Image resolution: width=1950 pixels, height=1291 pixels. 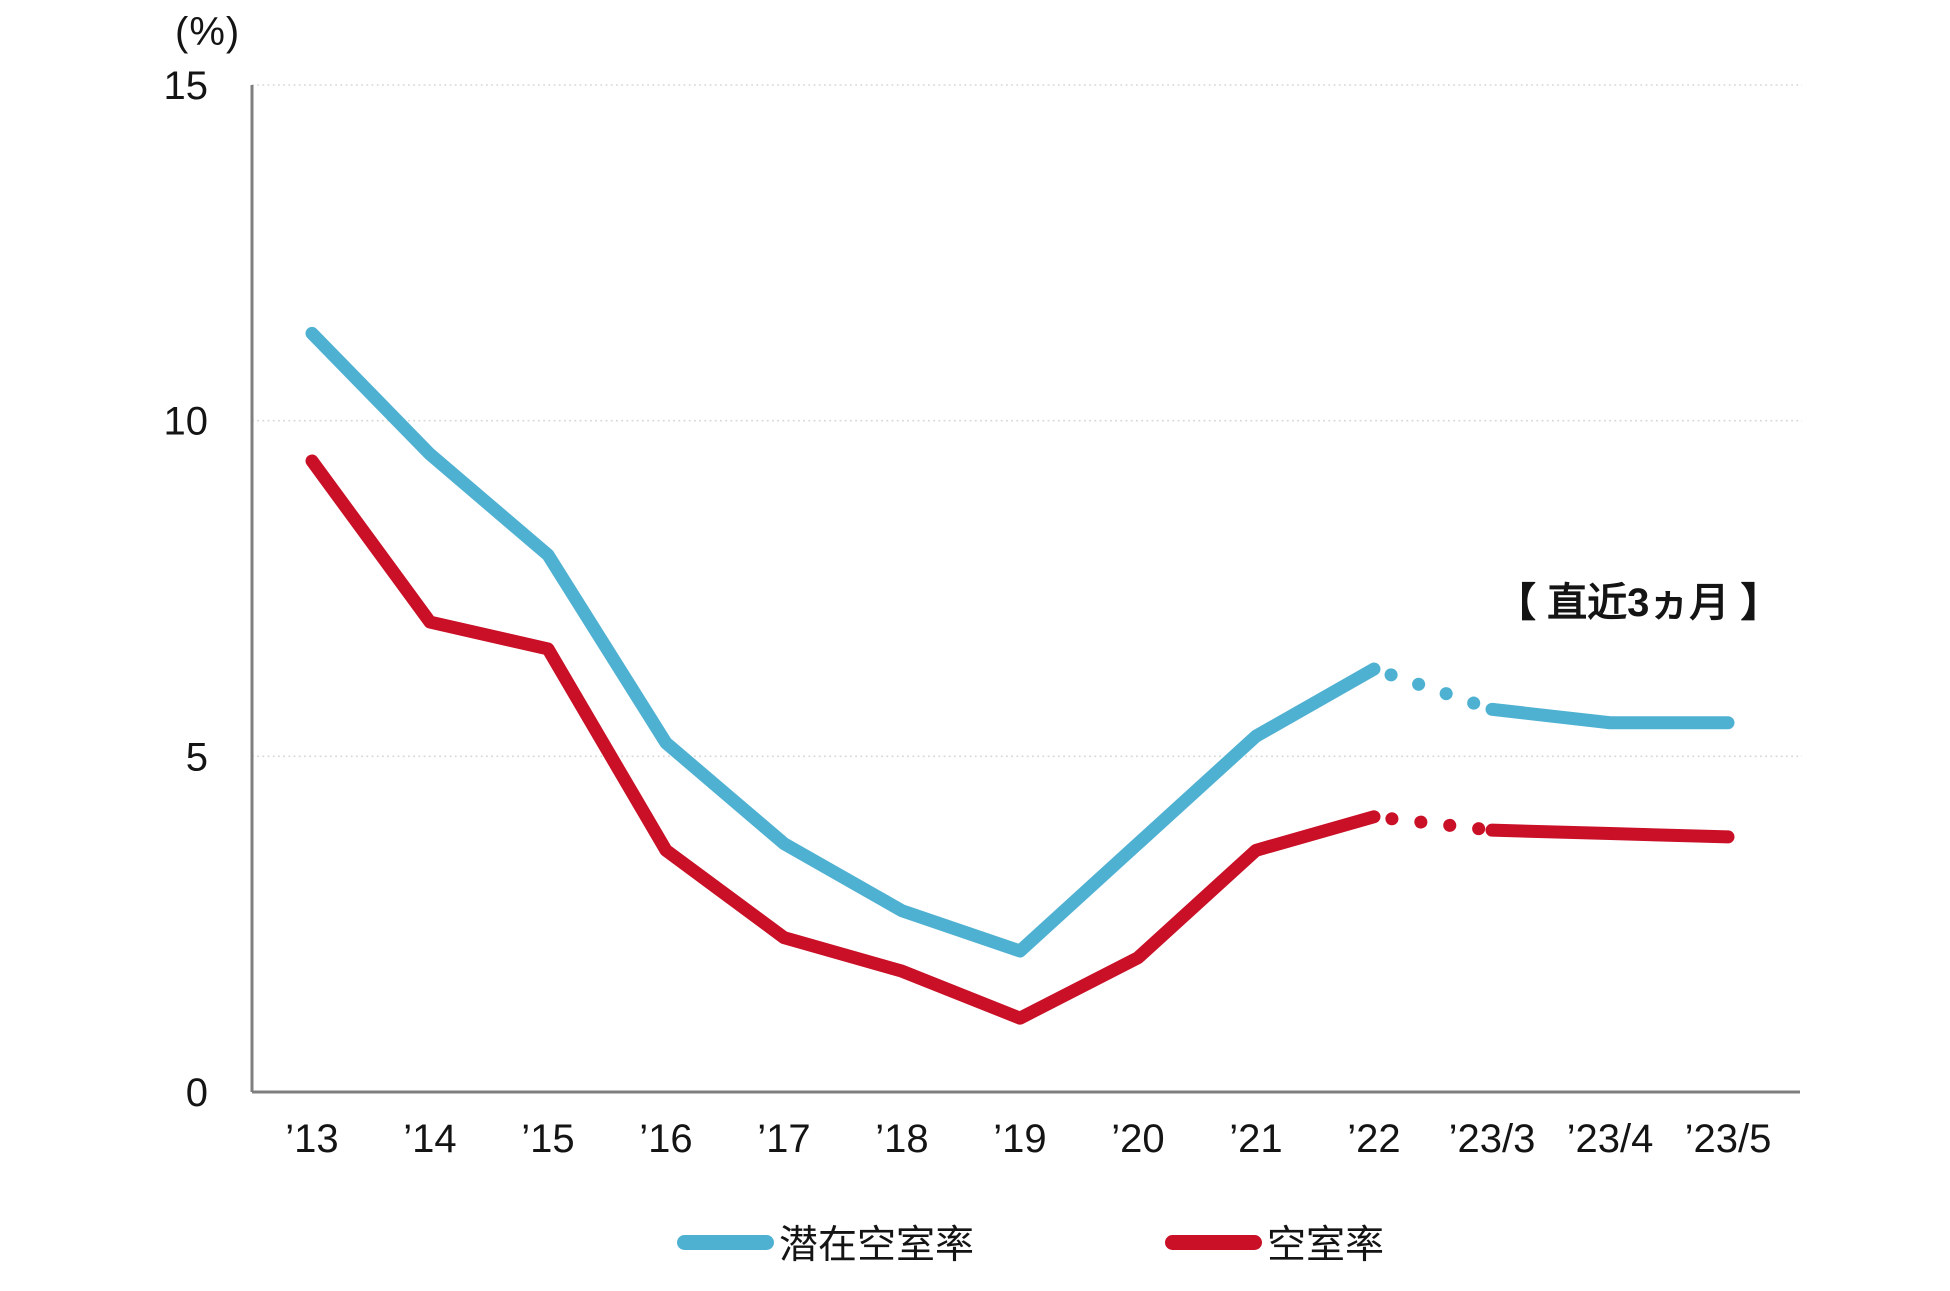 What do you see at coordinates (1137, 1139) in the screenshot?
I see `x-tick-label: ’20` at bounding box center [1137, 1139].